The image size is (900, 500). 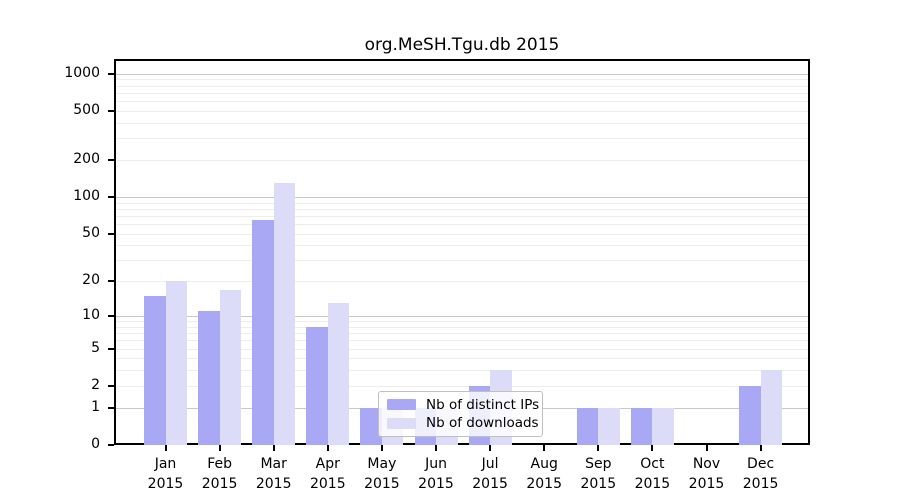 I want to click on y-tick-label: 2, so click(x=95, y=384).